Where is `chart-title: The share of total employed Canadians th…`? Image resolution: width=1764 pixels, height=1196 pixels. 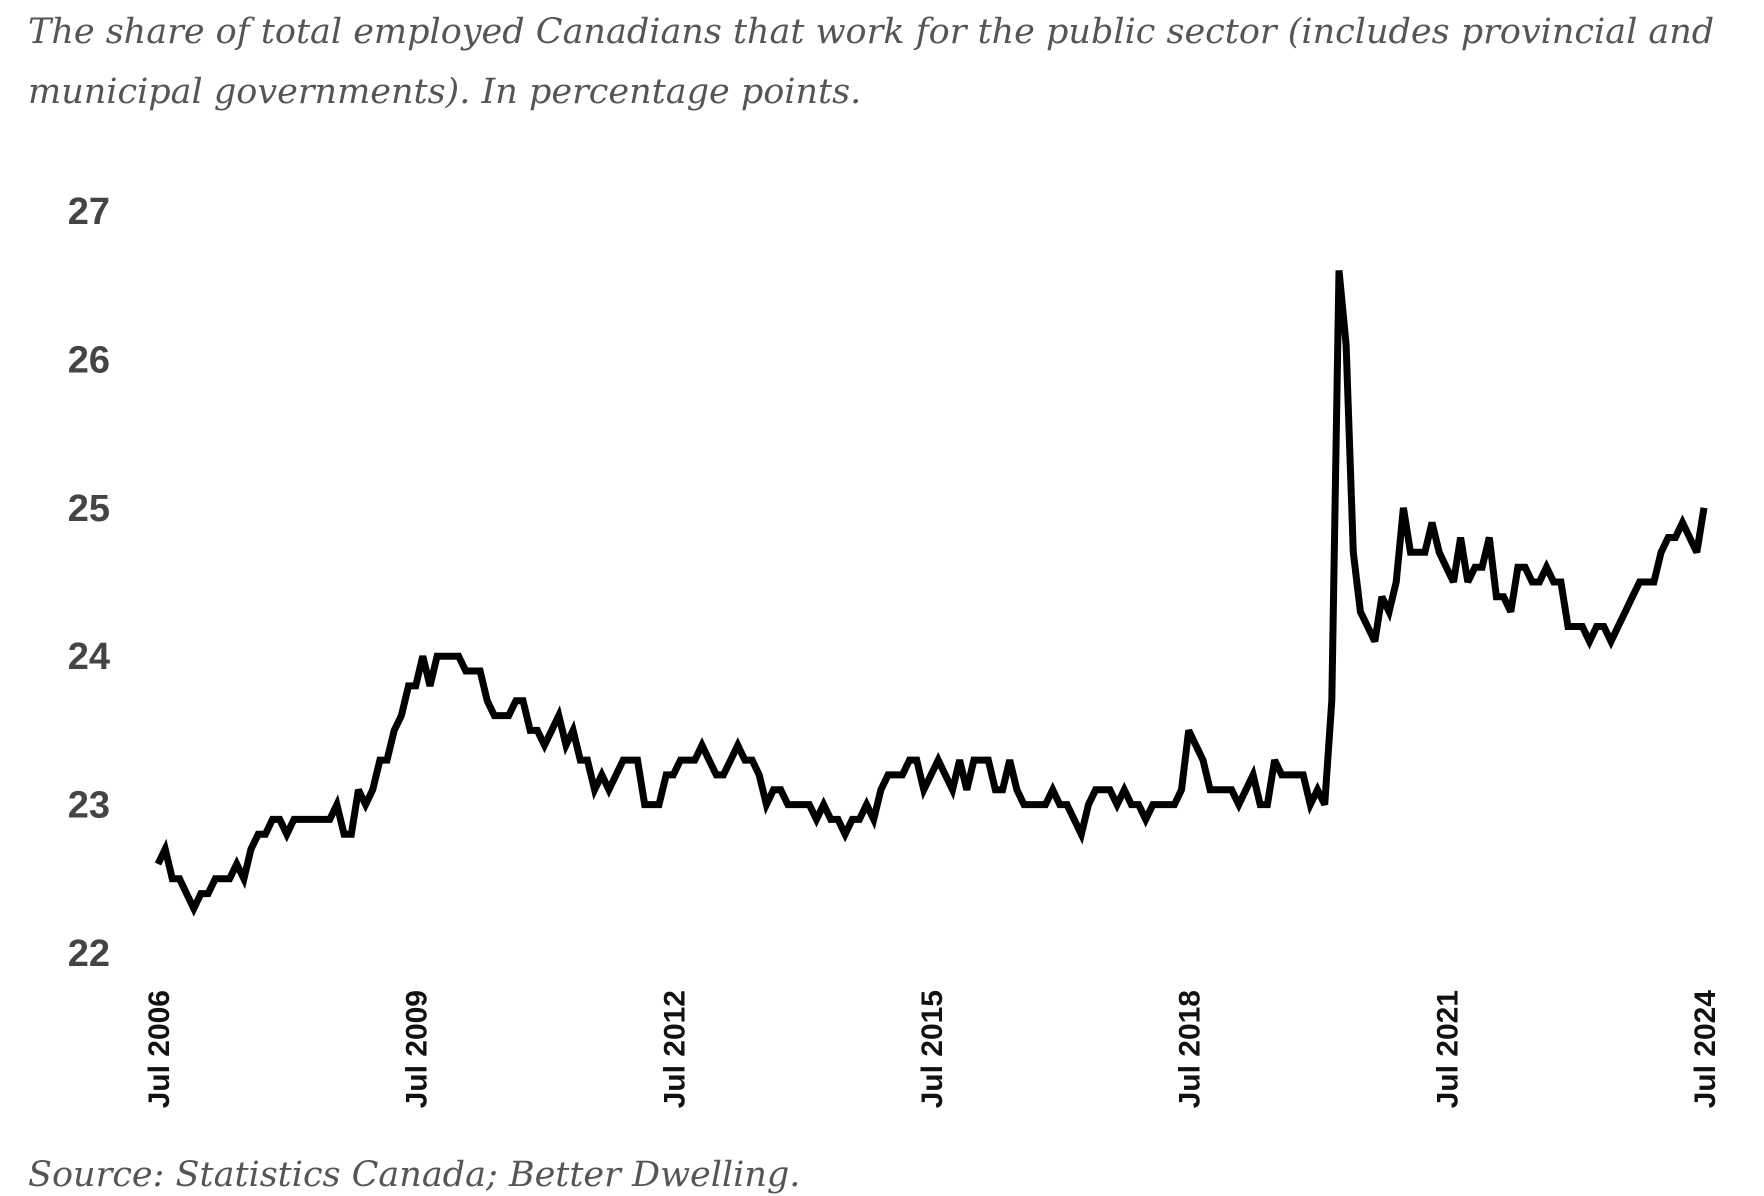 chart-title: The share of total employed Canadians th… is located at coordinates (871, 62).